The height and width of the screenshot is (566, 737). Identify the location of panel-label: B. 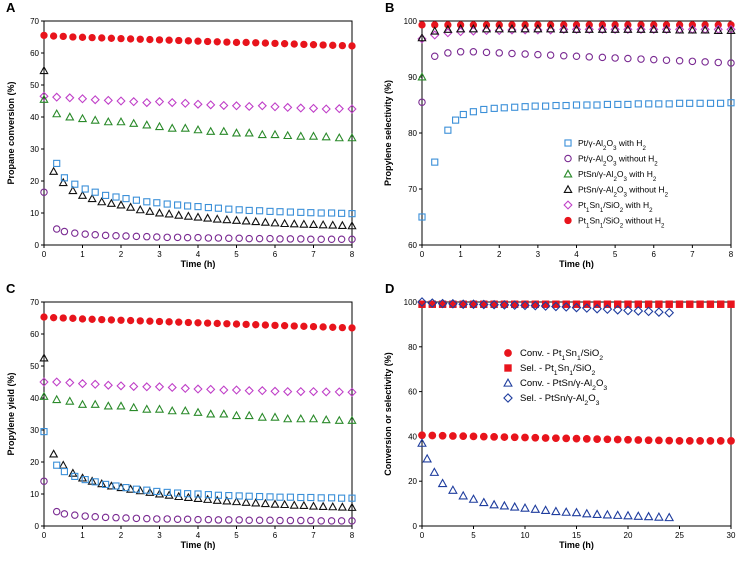
(389, 7).